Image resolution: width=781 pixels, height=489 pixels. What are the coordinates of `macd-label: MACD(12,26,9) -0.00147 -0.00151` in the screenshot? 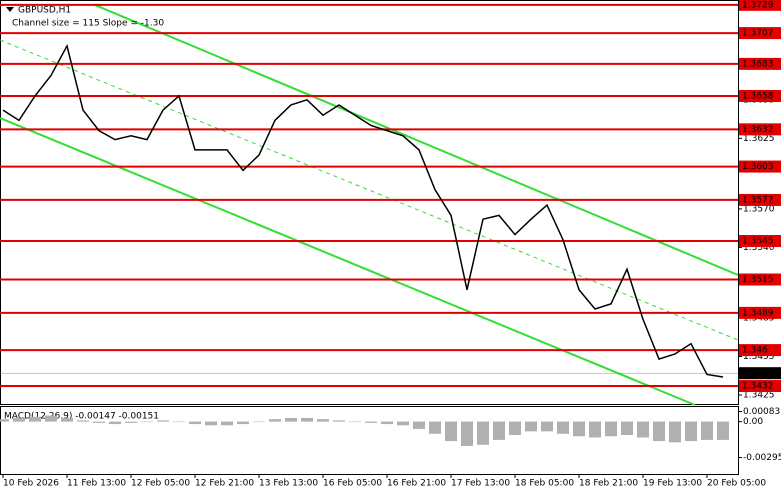 It's located at (81, 417).